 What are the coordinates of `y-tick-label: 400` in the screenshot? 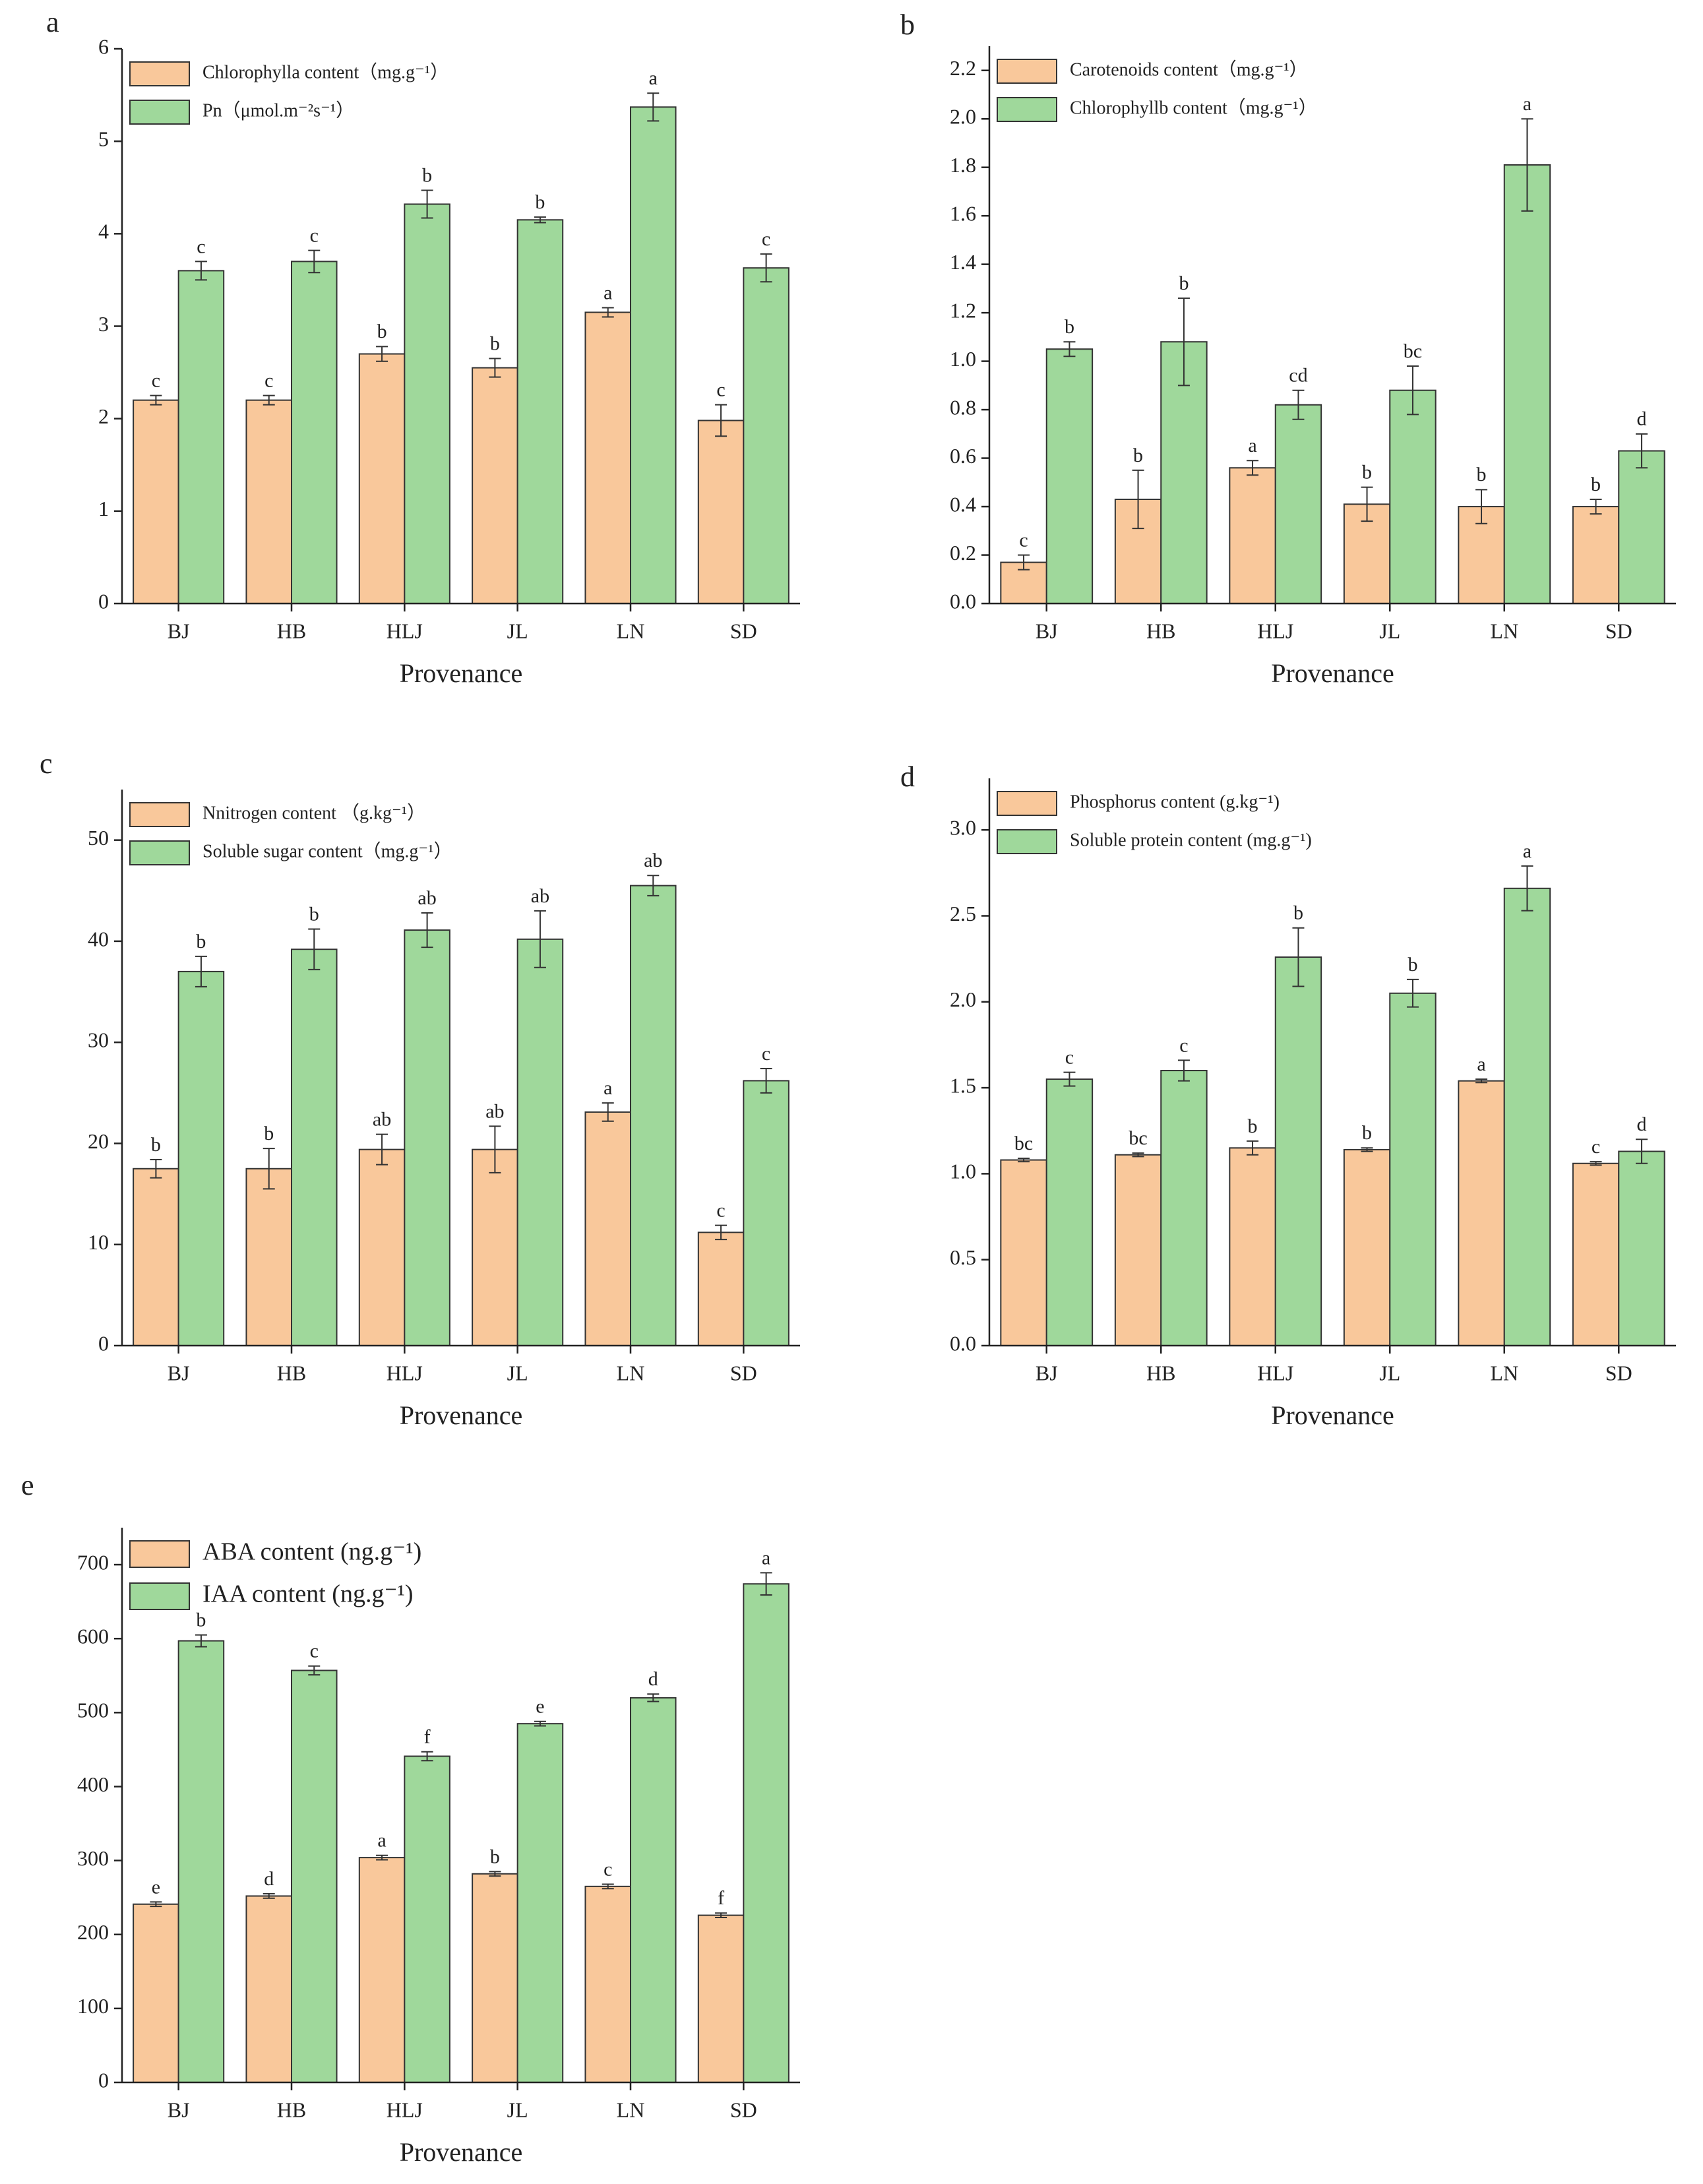 It's located at (93, 1784).